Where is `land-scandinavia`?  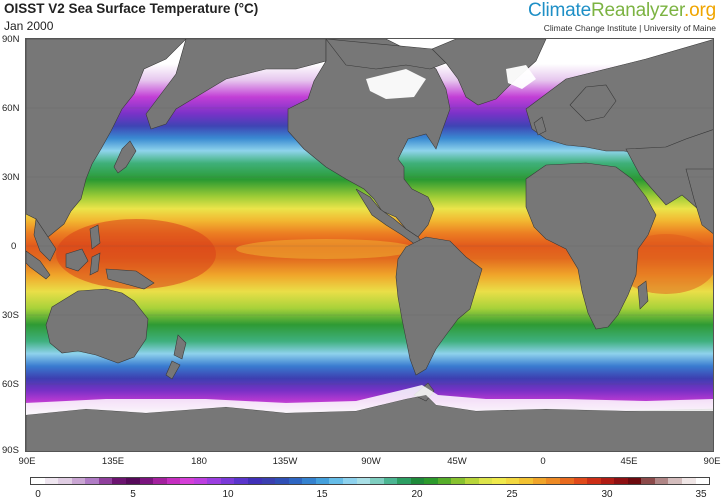 land-scandinavia is located at coordinates (593, 103).